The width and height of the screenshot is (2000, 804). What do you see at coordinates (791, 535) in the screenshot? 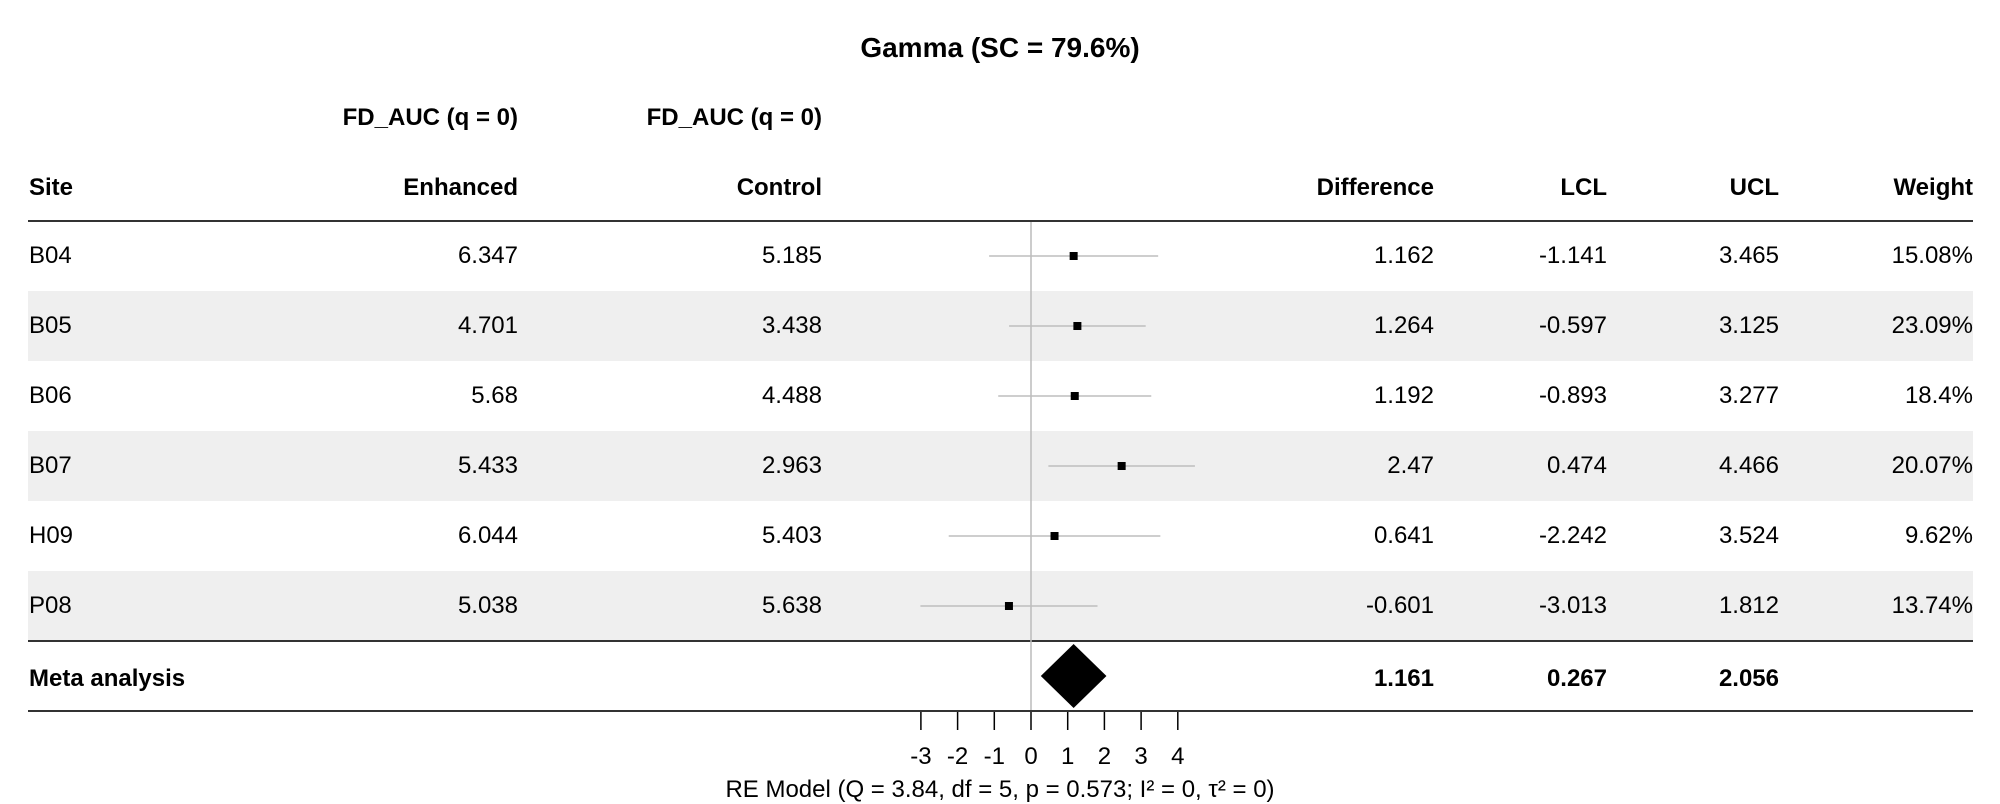
I see `cell-control: 5.403` at bounding box center [791, 535].